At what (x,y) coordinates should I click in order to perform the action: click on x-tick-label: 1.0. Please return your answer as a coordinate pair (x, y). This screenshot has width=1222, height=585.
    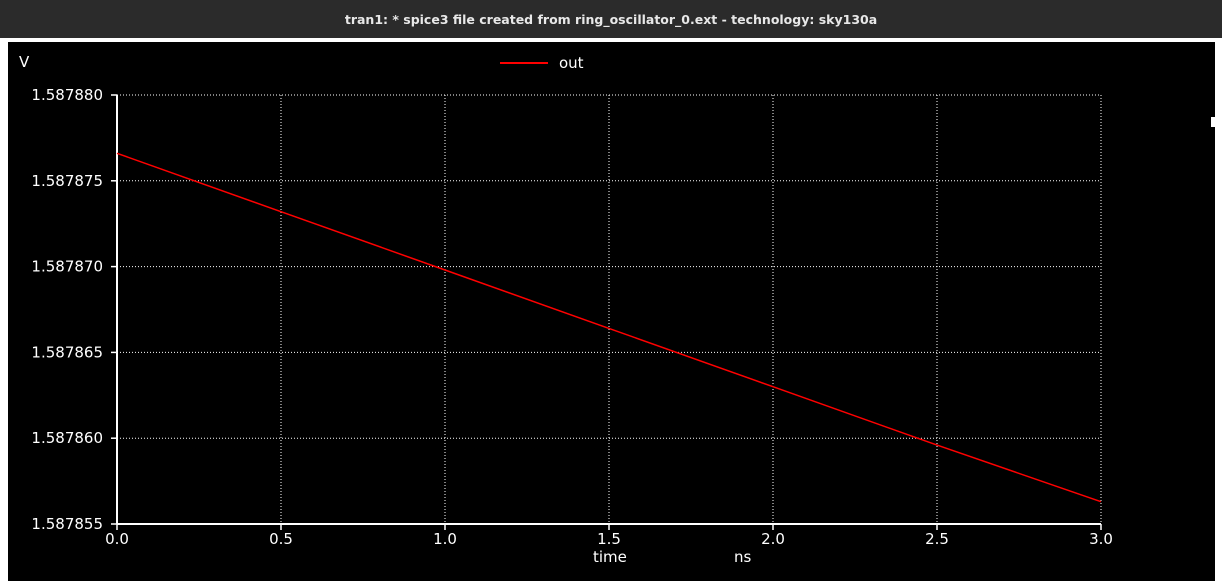
    Looking at the image, I should click on (445, 539).